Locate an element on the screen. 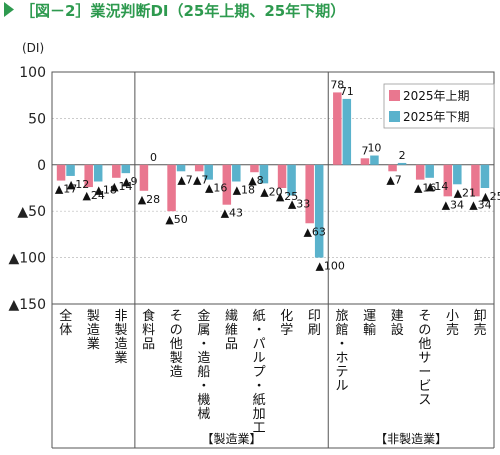 The image size is (500, 455). y-tick-label-1: 50 is located at coordinates (37, 119).